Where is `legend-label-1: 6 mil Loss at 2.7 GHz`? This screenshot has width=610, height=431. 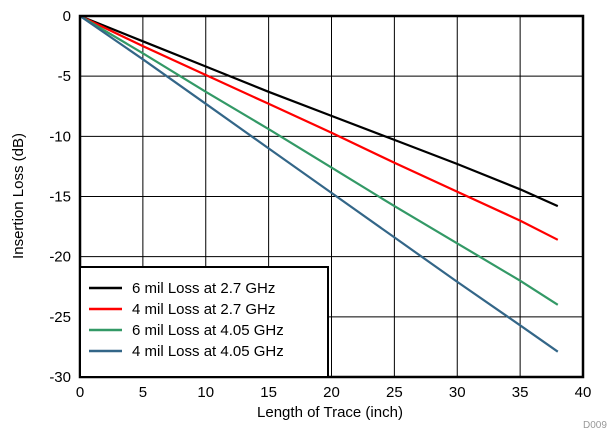 legend-label-1: 6 mil Loss at 2.7 GHz is located at coordinates (203, 288).